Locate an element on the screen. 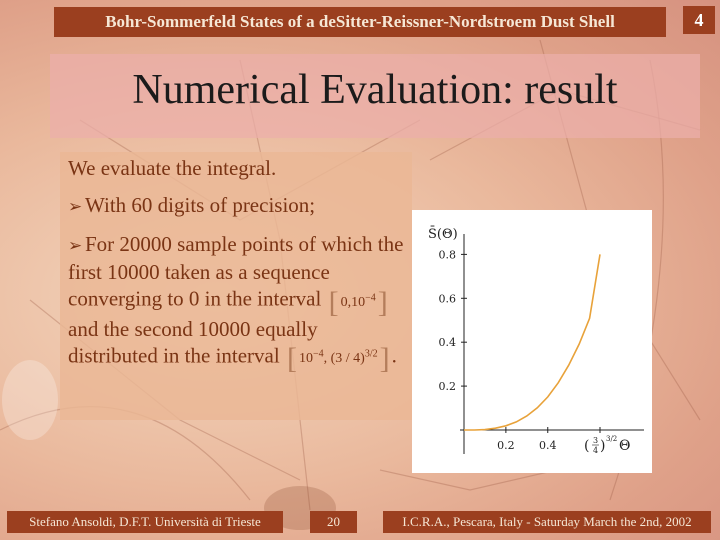 Image resolution: width=720 pixels, height=540 pixels. x-tick-label: 0.2 is located at coordinates (506, 445).